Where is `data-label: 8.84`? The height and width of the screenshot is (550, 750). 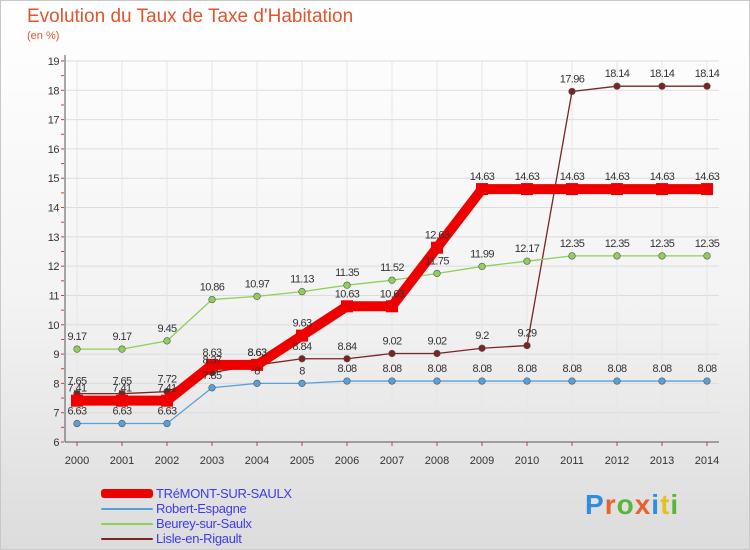 data-label: 8.84 is located at coordinates (301, 347).